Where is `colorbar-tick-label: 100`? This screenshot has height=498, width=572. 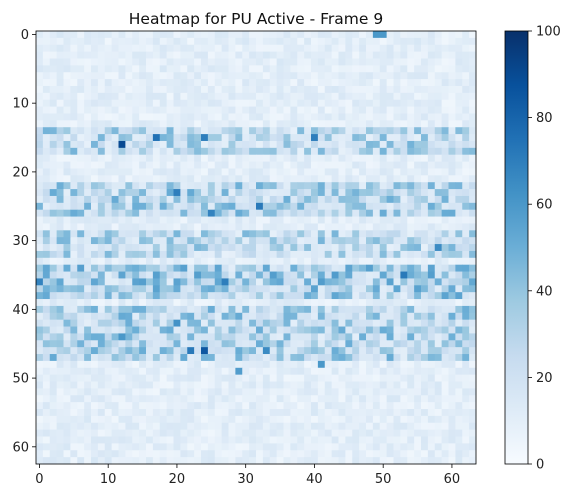
colorbar-tick-label: 100 is located at coordinates (548, 32).